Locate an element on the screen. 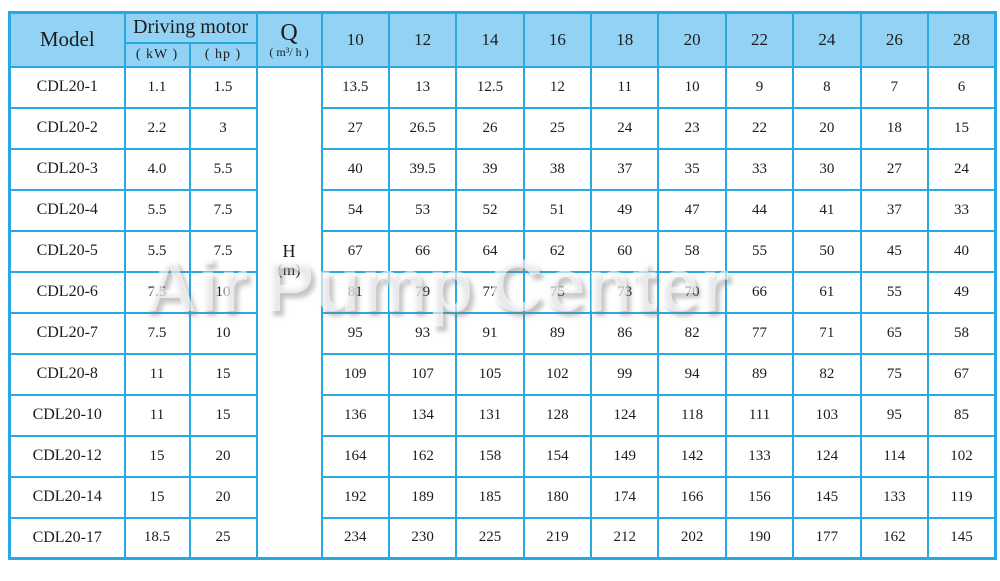  hp-column-header: ( hp ) is located at coordinates (223, 54).